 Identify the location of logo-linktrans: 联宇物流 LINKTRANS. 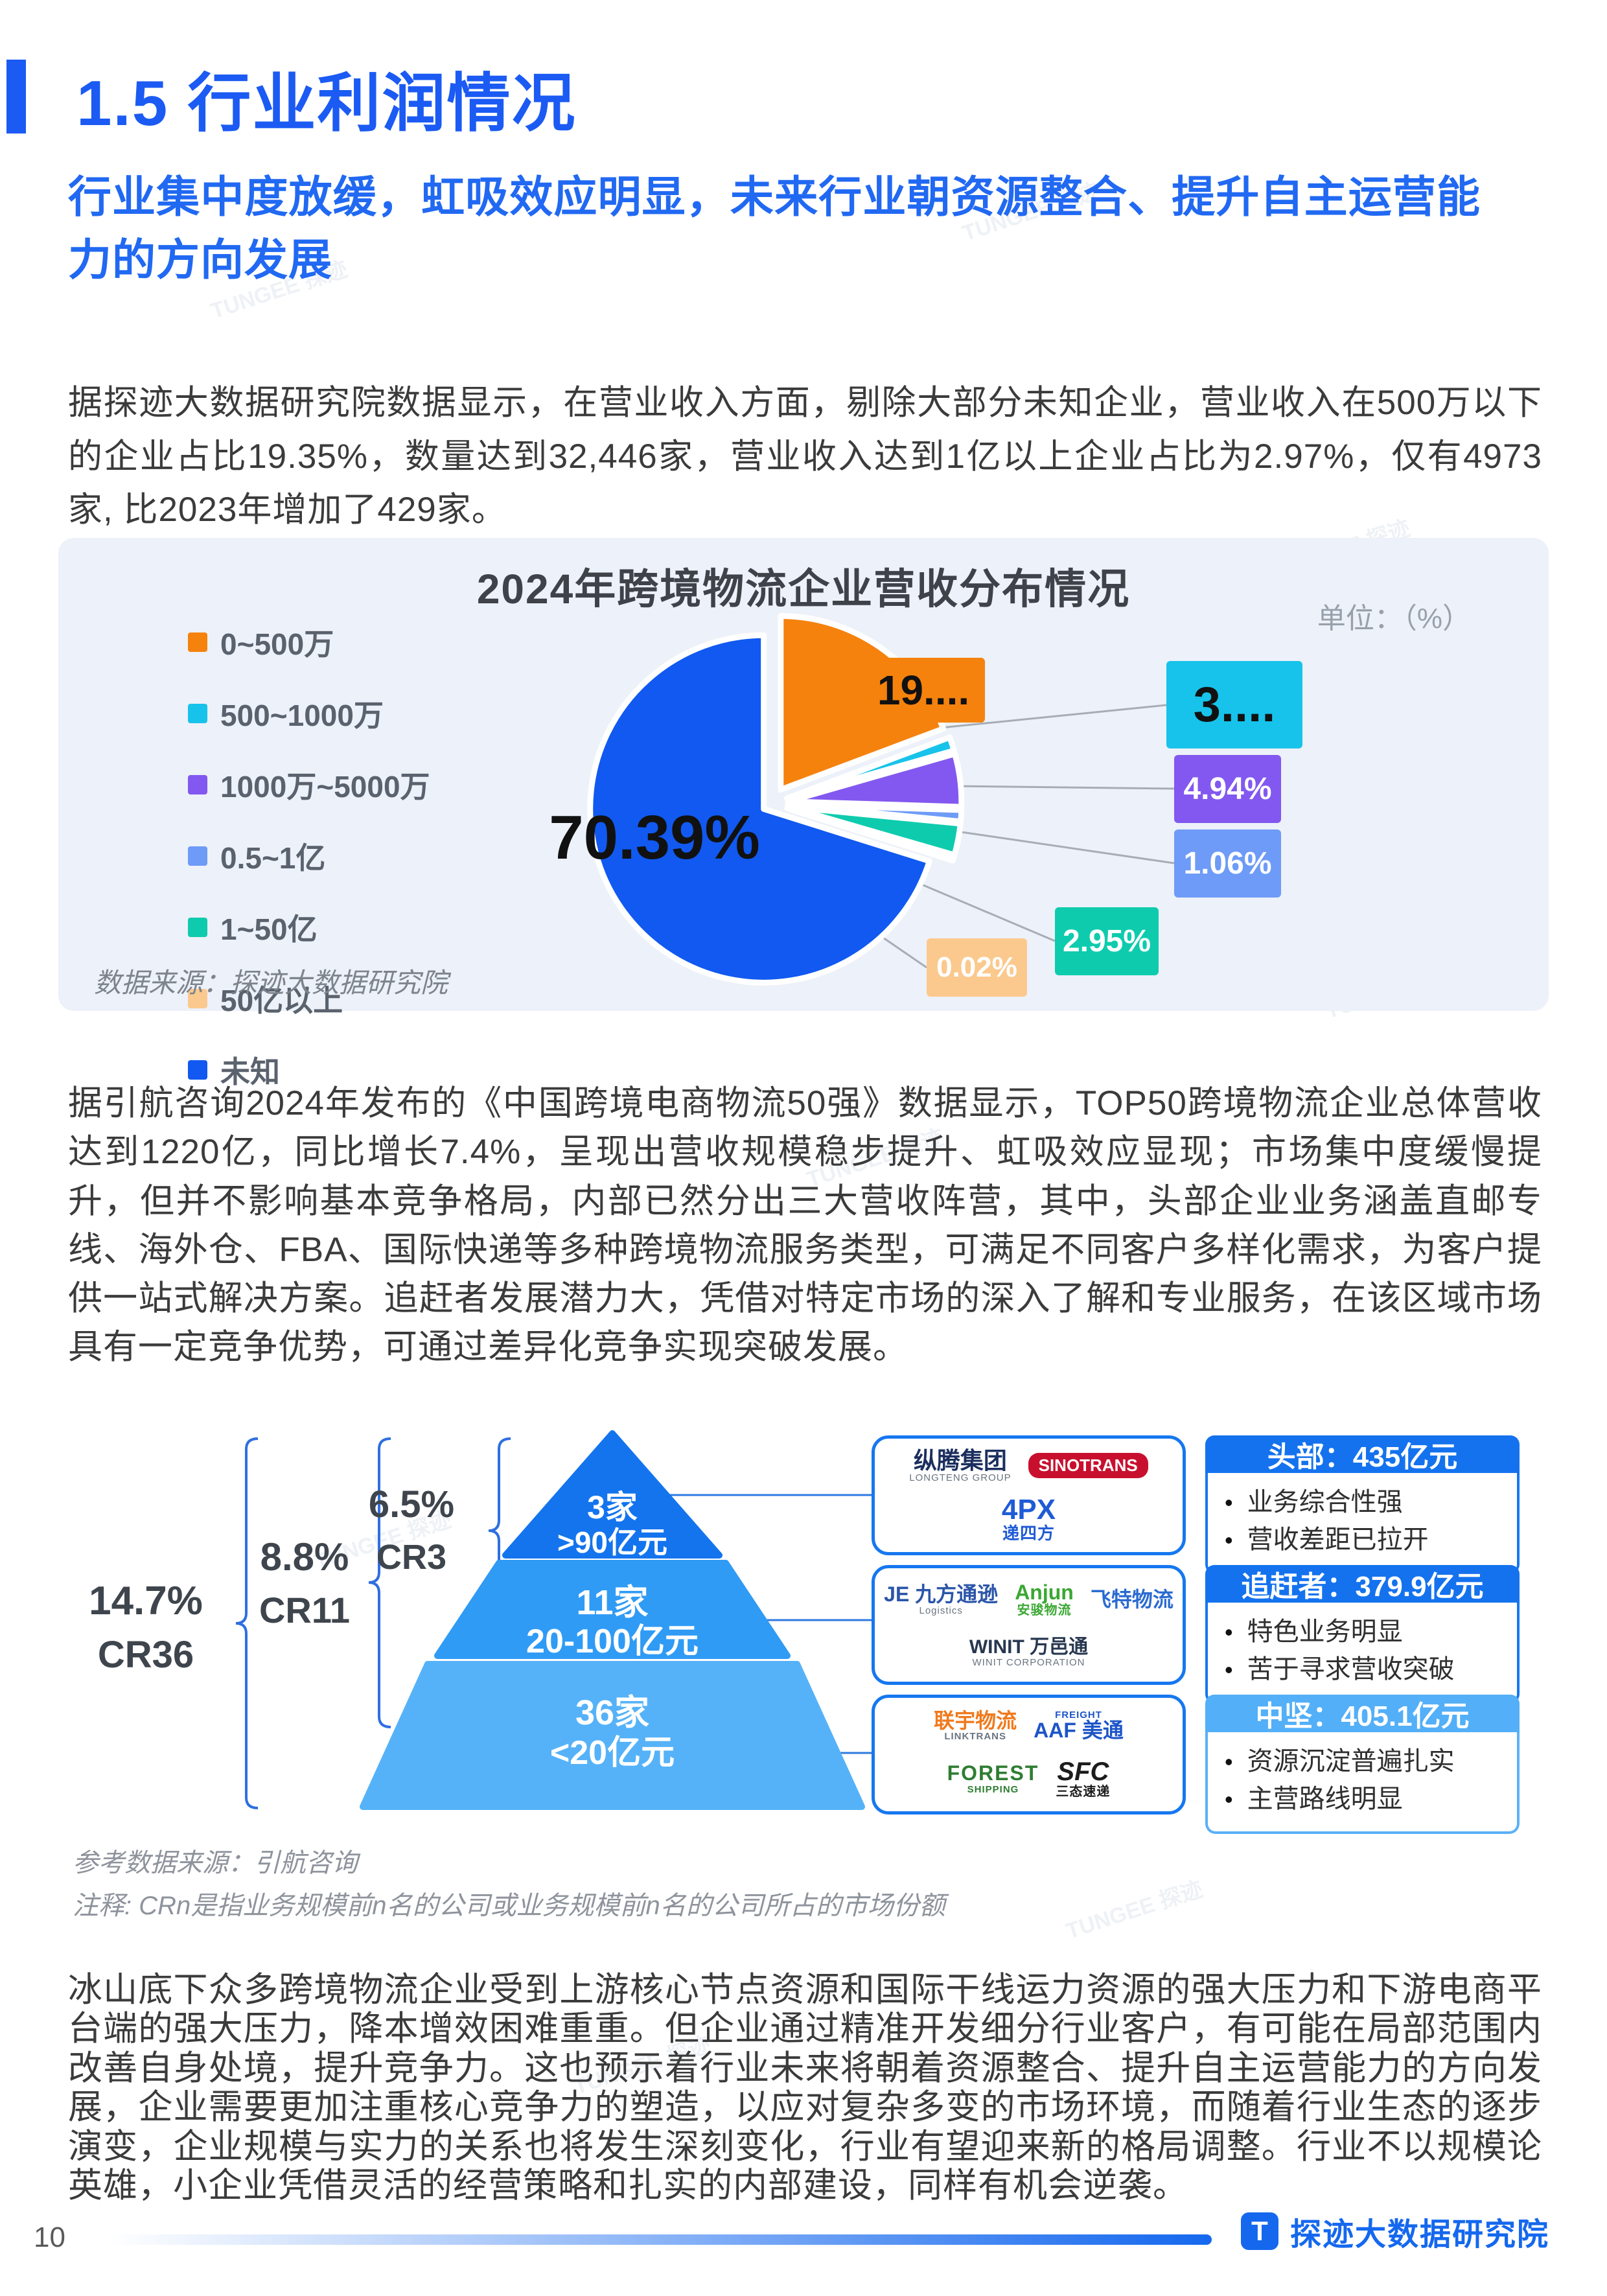
(975, 1726).